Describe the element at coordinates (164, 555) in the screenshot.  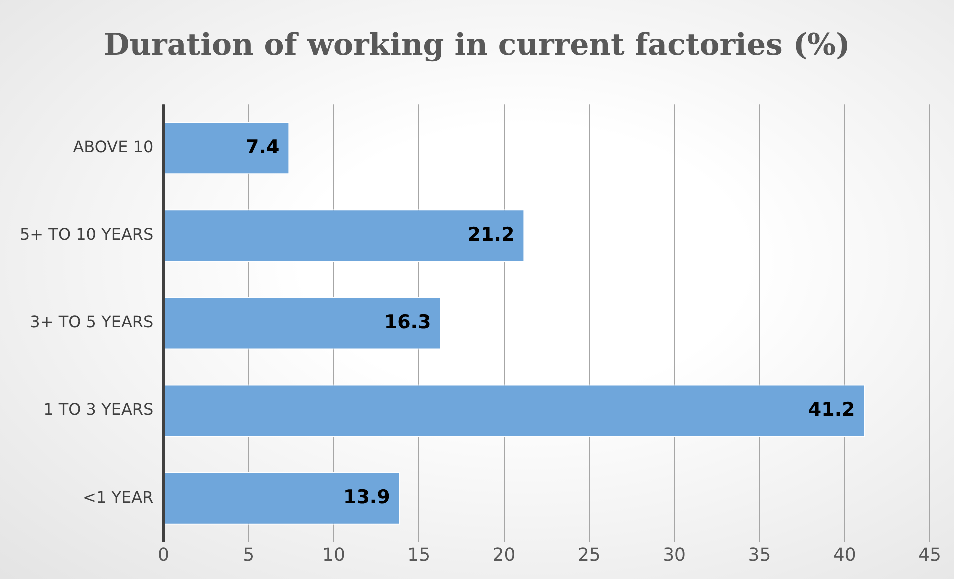
I see `x-tick-label: 0` at that location.